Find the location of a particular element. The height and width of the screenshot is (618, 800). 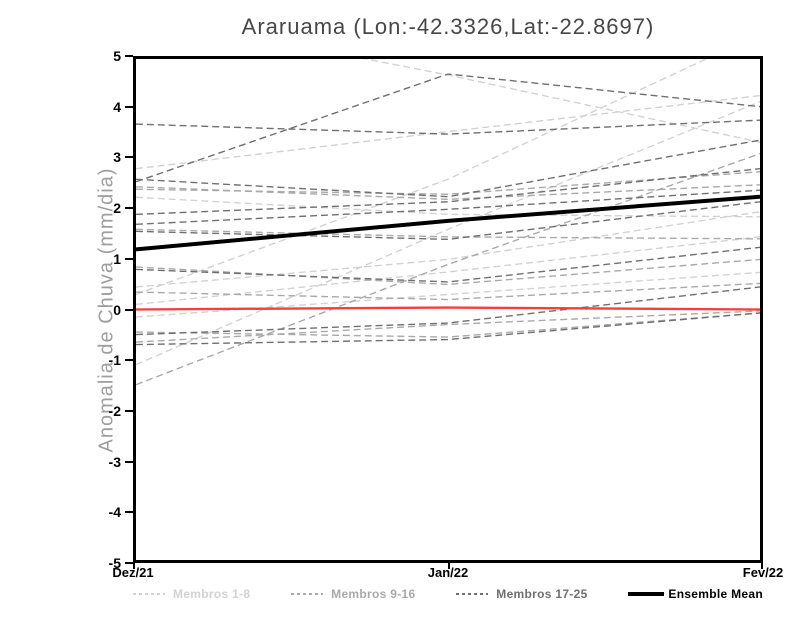

y-tick-label: 3 is located at coordinates (117, 157).